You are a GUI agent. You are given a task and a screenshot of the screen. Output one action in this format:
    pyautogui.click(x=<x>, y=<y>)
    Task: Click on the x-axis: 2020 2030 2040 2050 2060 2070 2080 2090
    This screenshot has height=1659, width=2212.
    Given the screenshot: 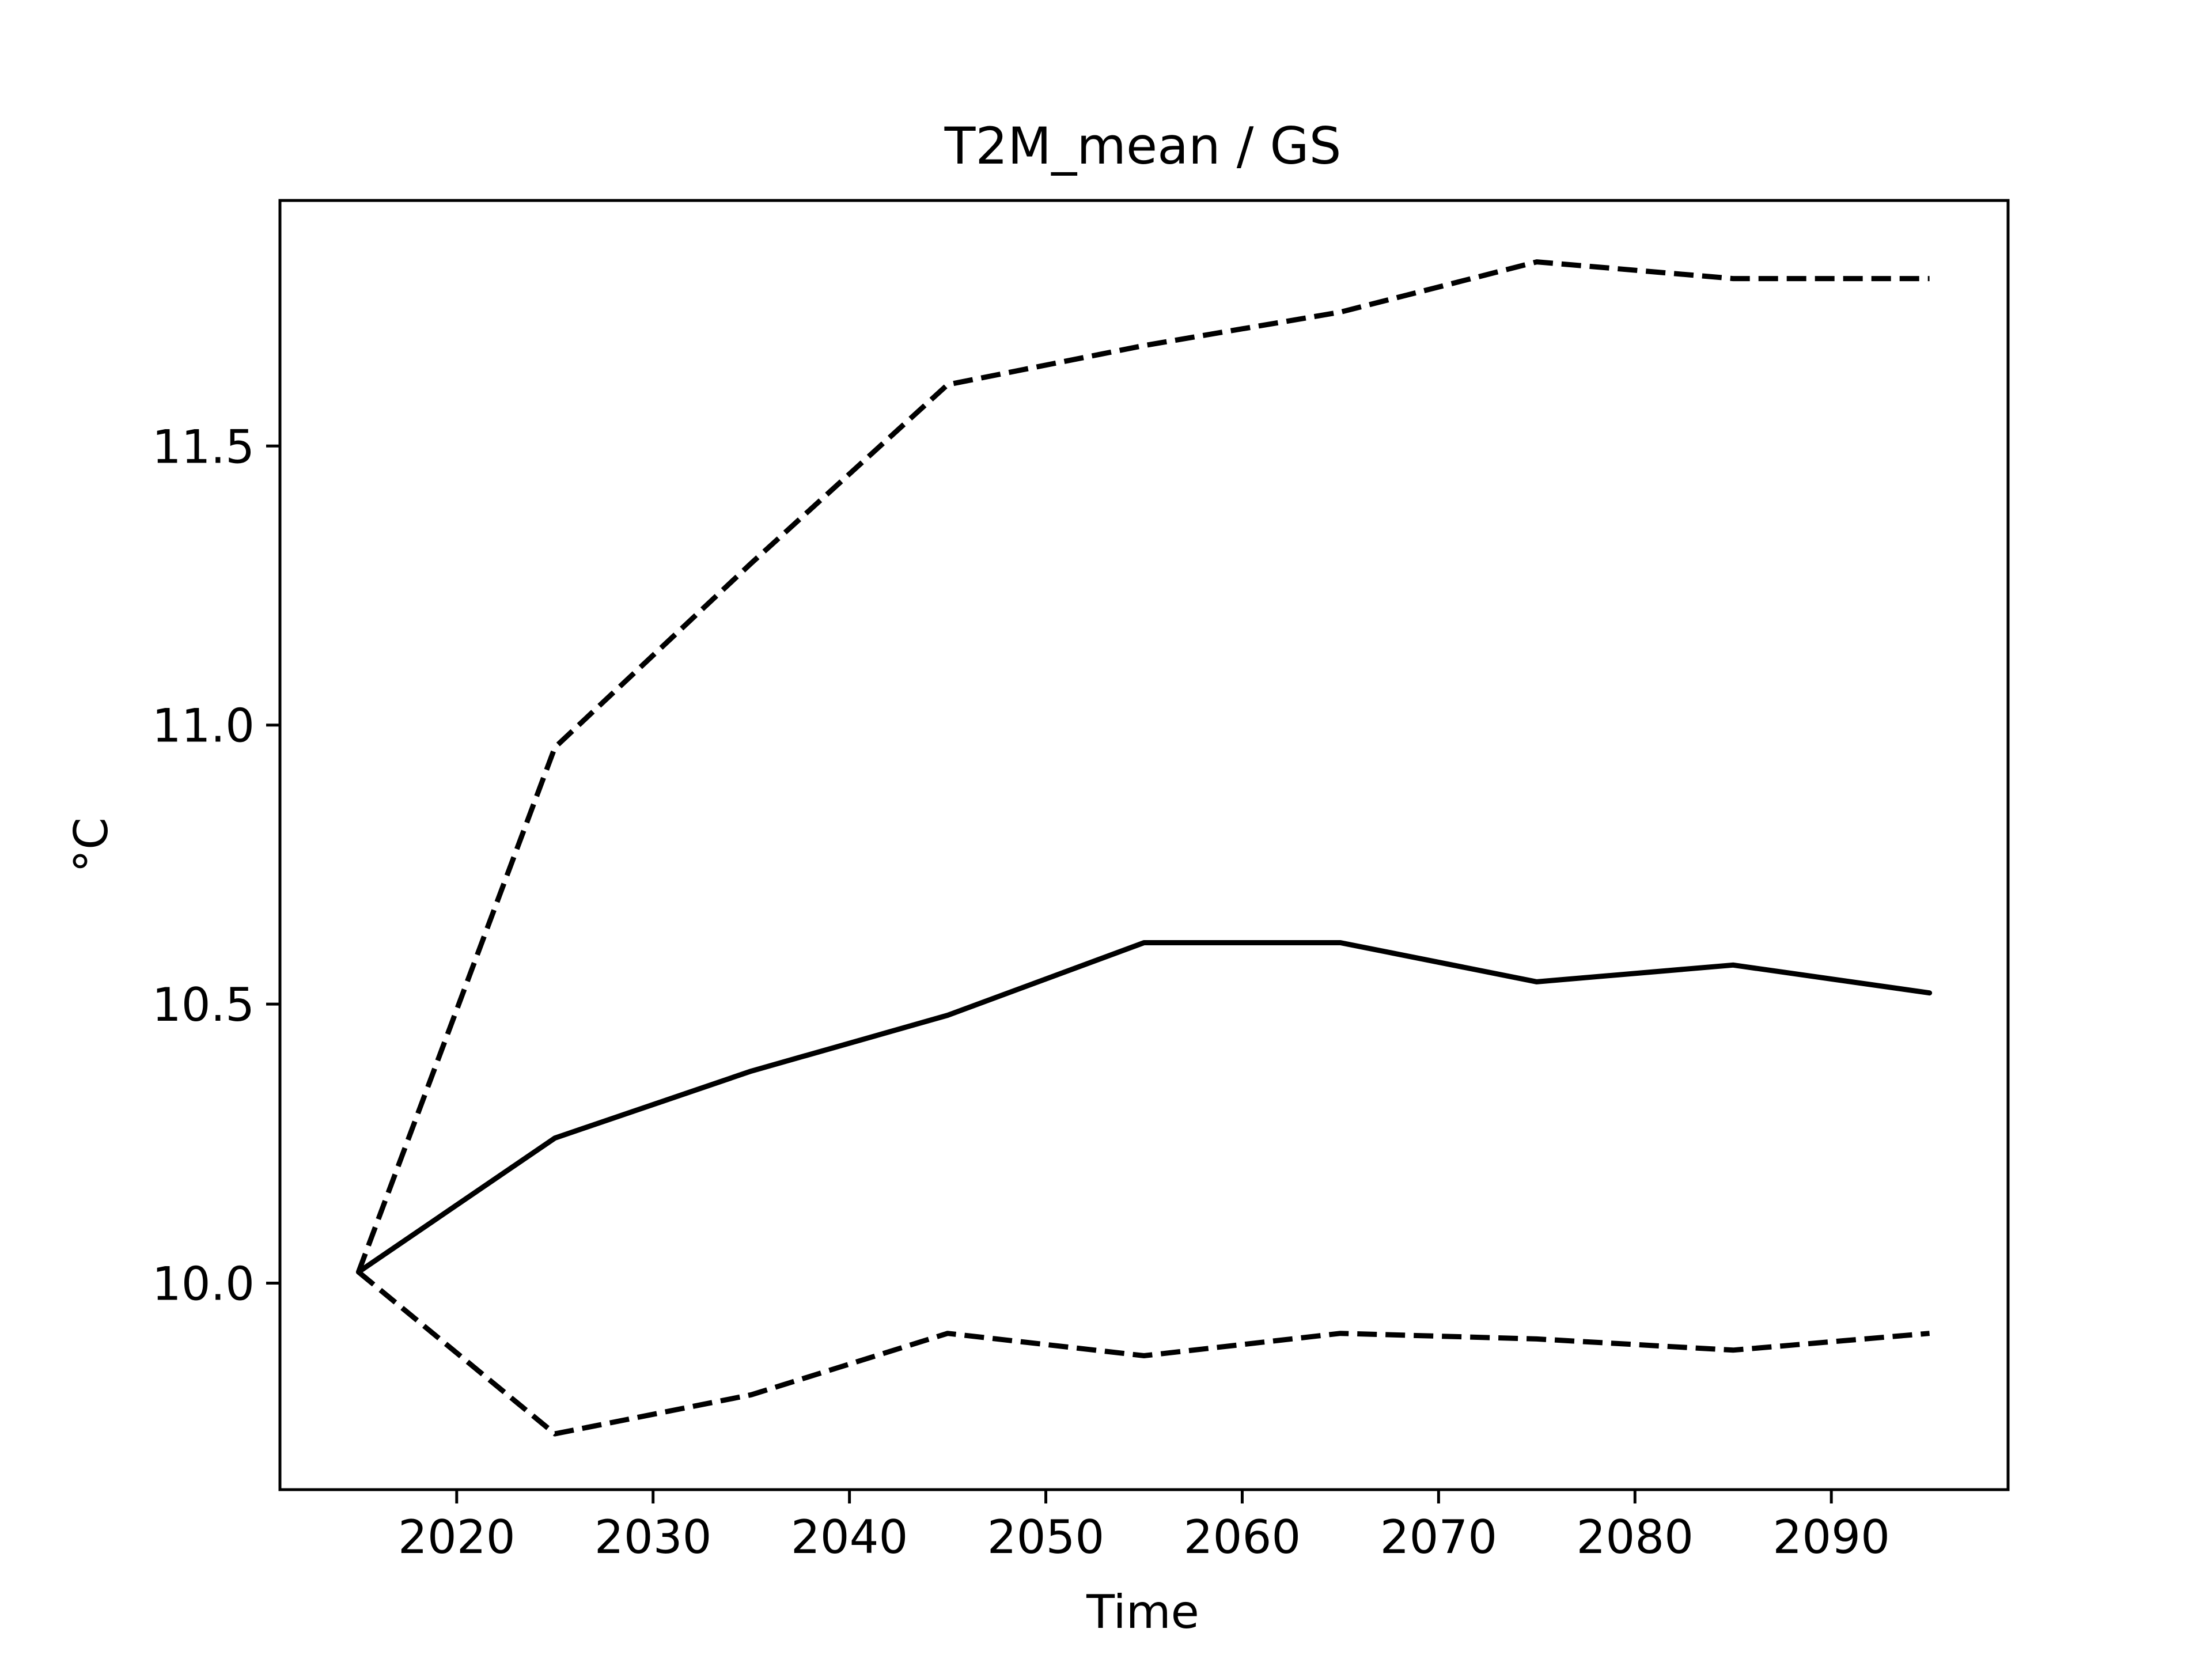 What is the action you would take?
    pyautogui.click(x=1144, y=1527)
    